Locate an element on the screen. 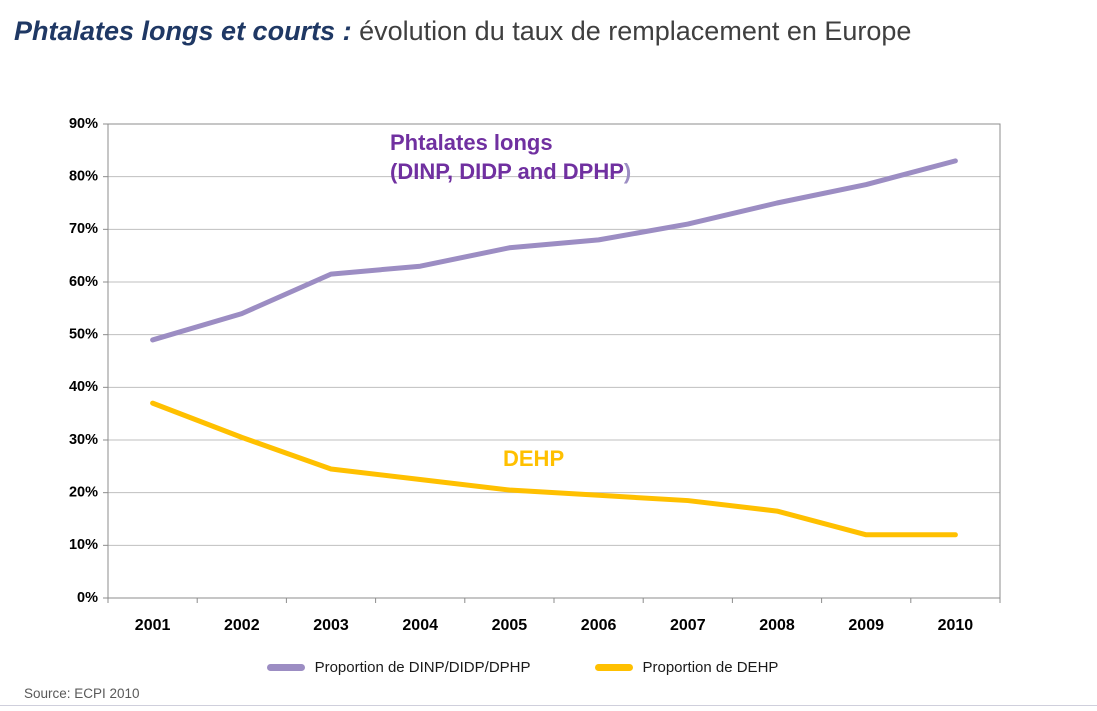 This screenshot has height=711, width=1097. svg-text: 2004 is located at coordinates (420, 625).